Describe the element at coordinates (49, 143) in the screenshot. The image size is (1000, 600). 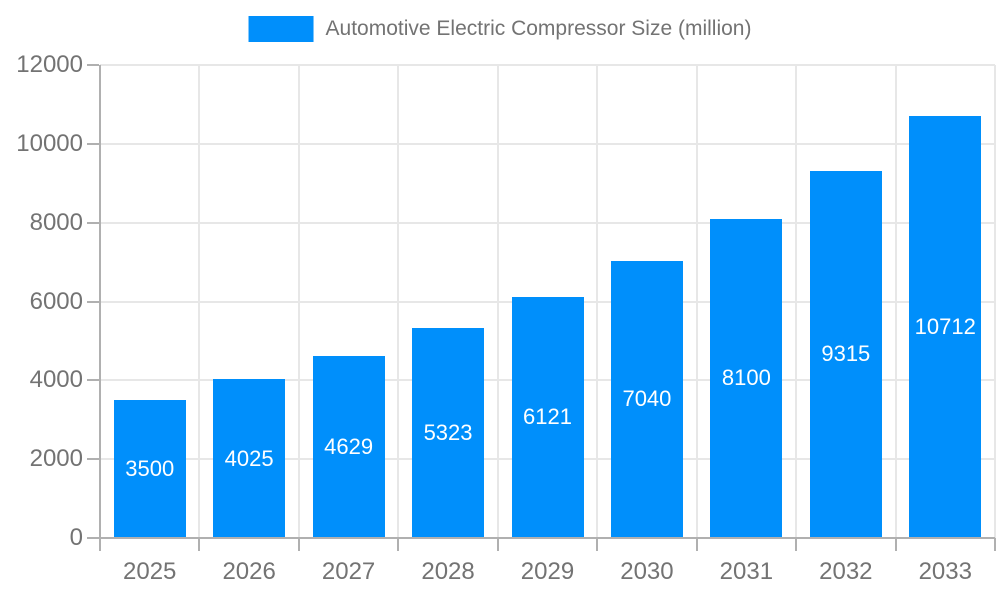
I see `y-tick-label: 10000` at that location.